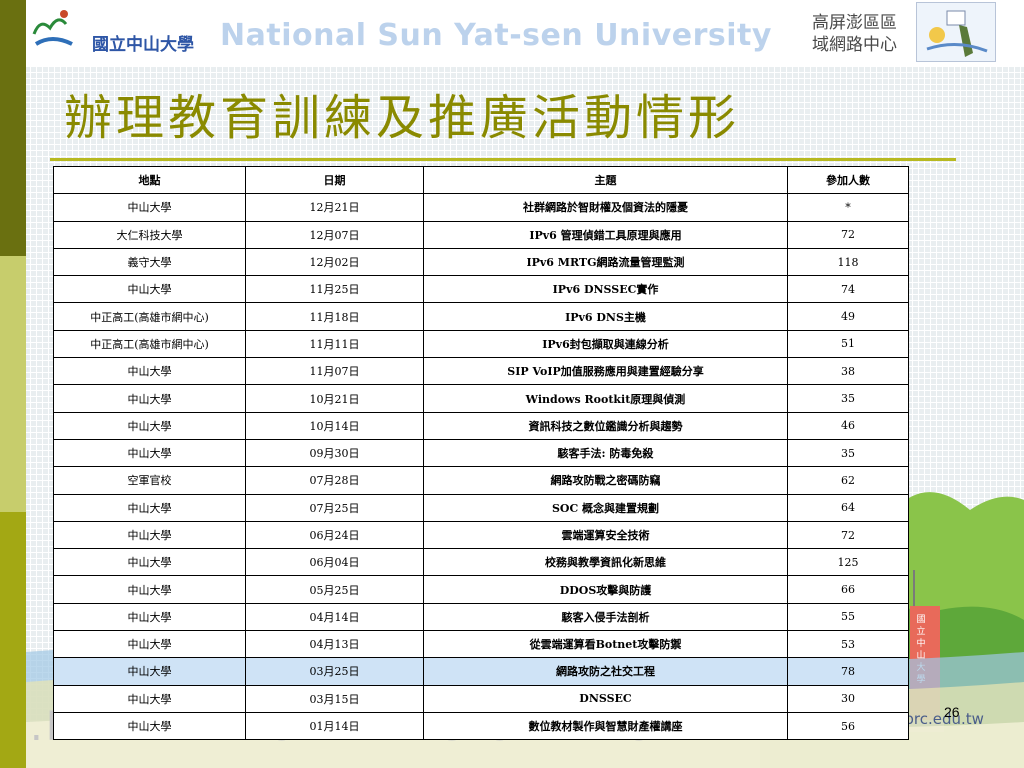  Describe the element at coordinates (334, 398) in the screenshot. I see `cell-date: 10月21日` at that location.